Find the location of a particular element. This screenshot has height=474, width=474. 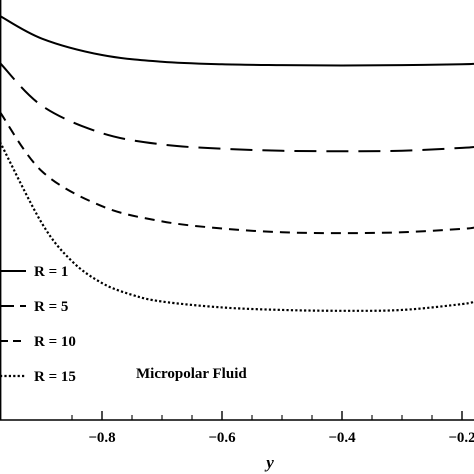

annotation-label: Micropolar Fluid is located at coordinates (191, 374).